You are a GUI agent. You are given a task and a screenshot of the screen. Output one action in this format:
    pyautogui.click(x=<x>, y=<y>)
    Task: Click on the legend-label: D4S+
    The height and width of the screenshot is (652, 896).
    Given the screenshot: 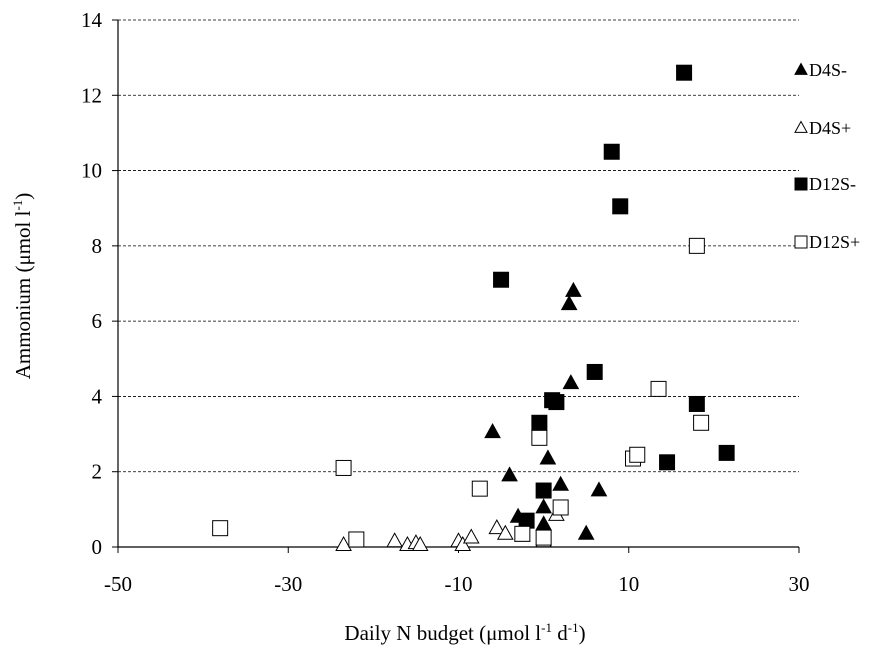 What is the action you would take?
    pyautogui.click(x=830, y=128)
    